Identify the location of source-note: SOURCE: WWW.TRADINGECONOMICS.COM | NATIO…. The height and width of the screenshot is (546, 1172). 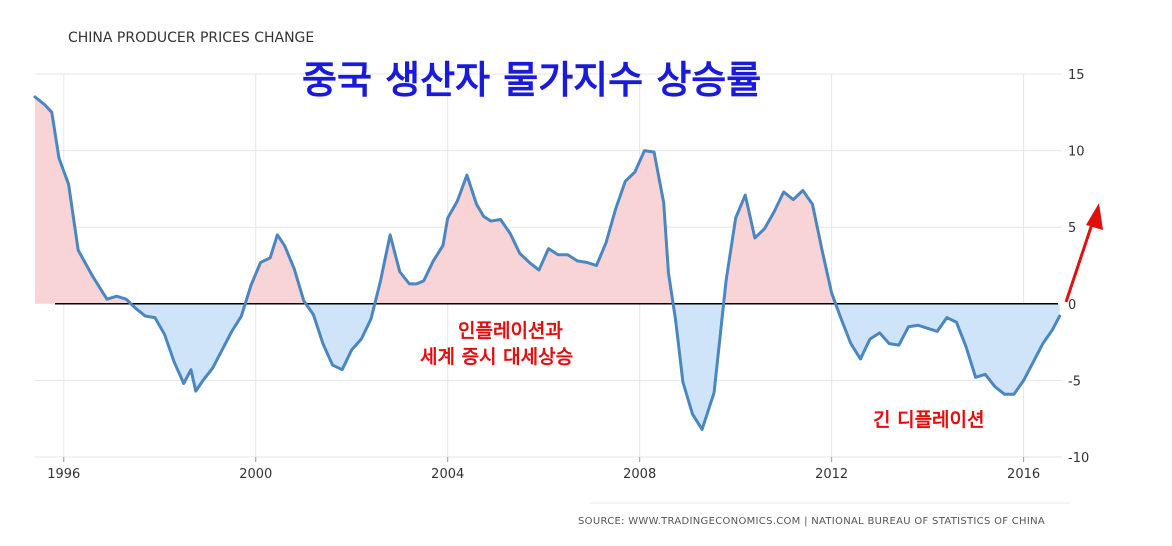
(811, 521).